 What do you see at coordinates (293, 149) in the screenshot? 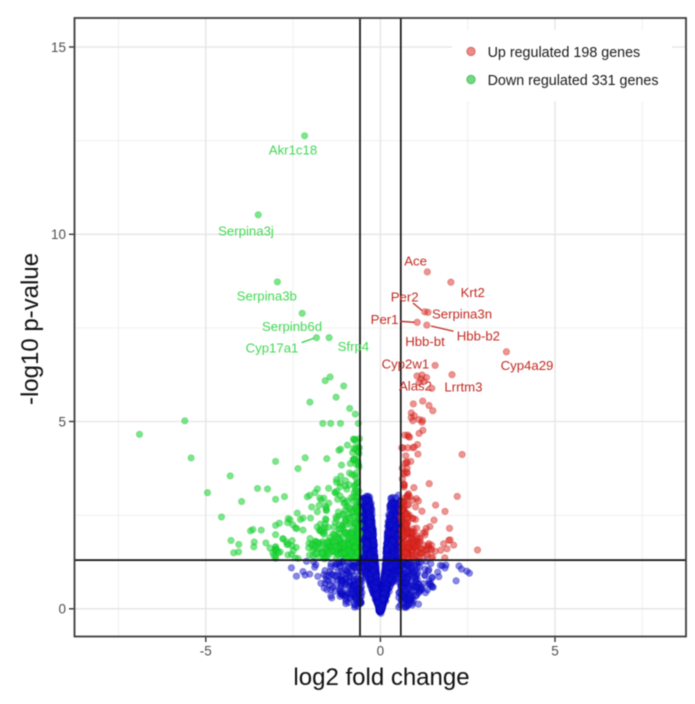
I see `svg-text: Akr1c18` at bounding box center [293, 149].